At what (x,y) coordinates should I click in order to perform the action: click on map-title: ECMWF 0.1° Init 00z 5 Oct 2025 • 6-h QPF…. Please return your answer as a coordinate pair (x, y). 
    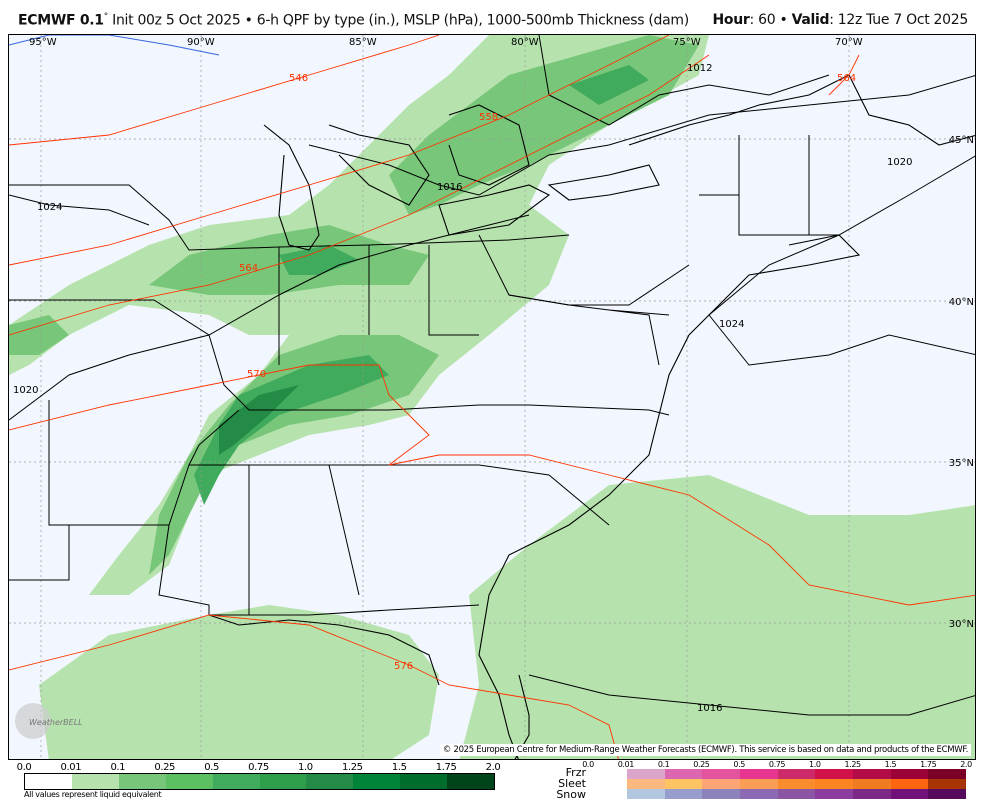
    Looking at the image, I should click on (353, 20).